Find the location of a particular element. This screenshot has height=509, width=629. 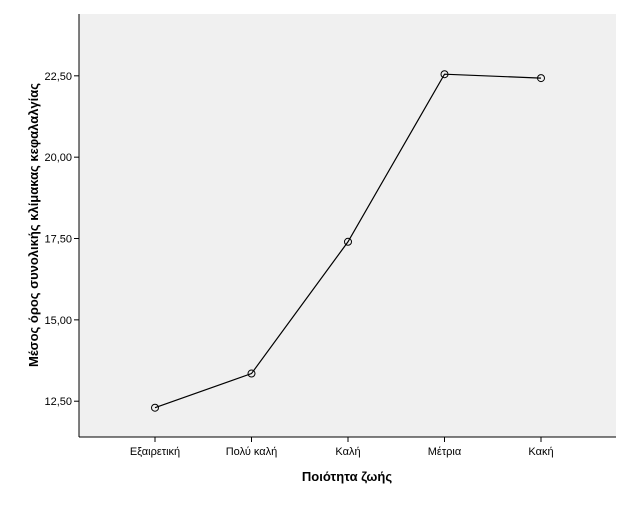

y-tick-label: 22,50 is located at coordinates (58, 77).